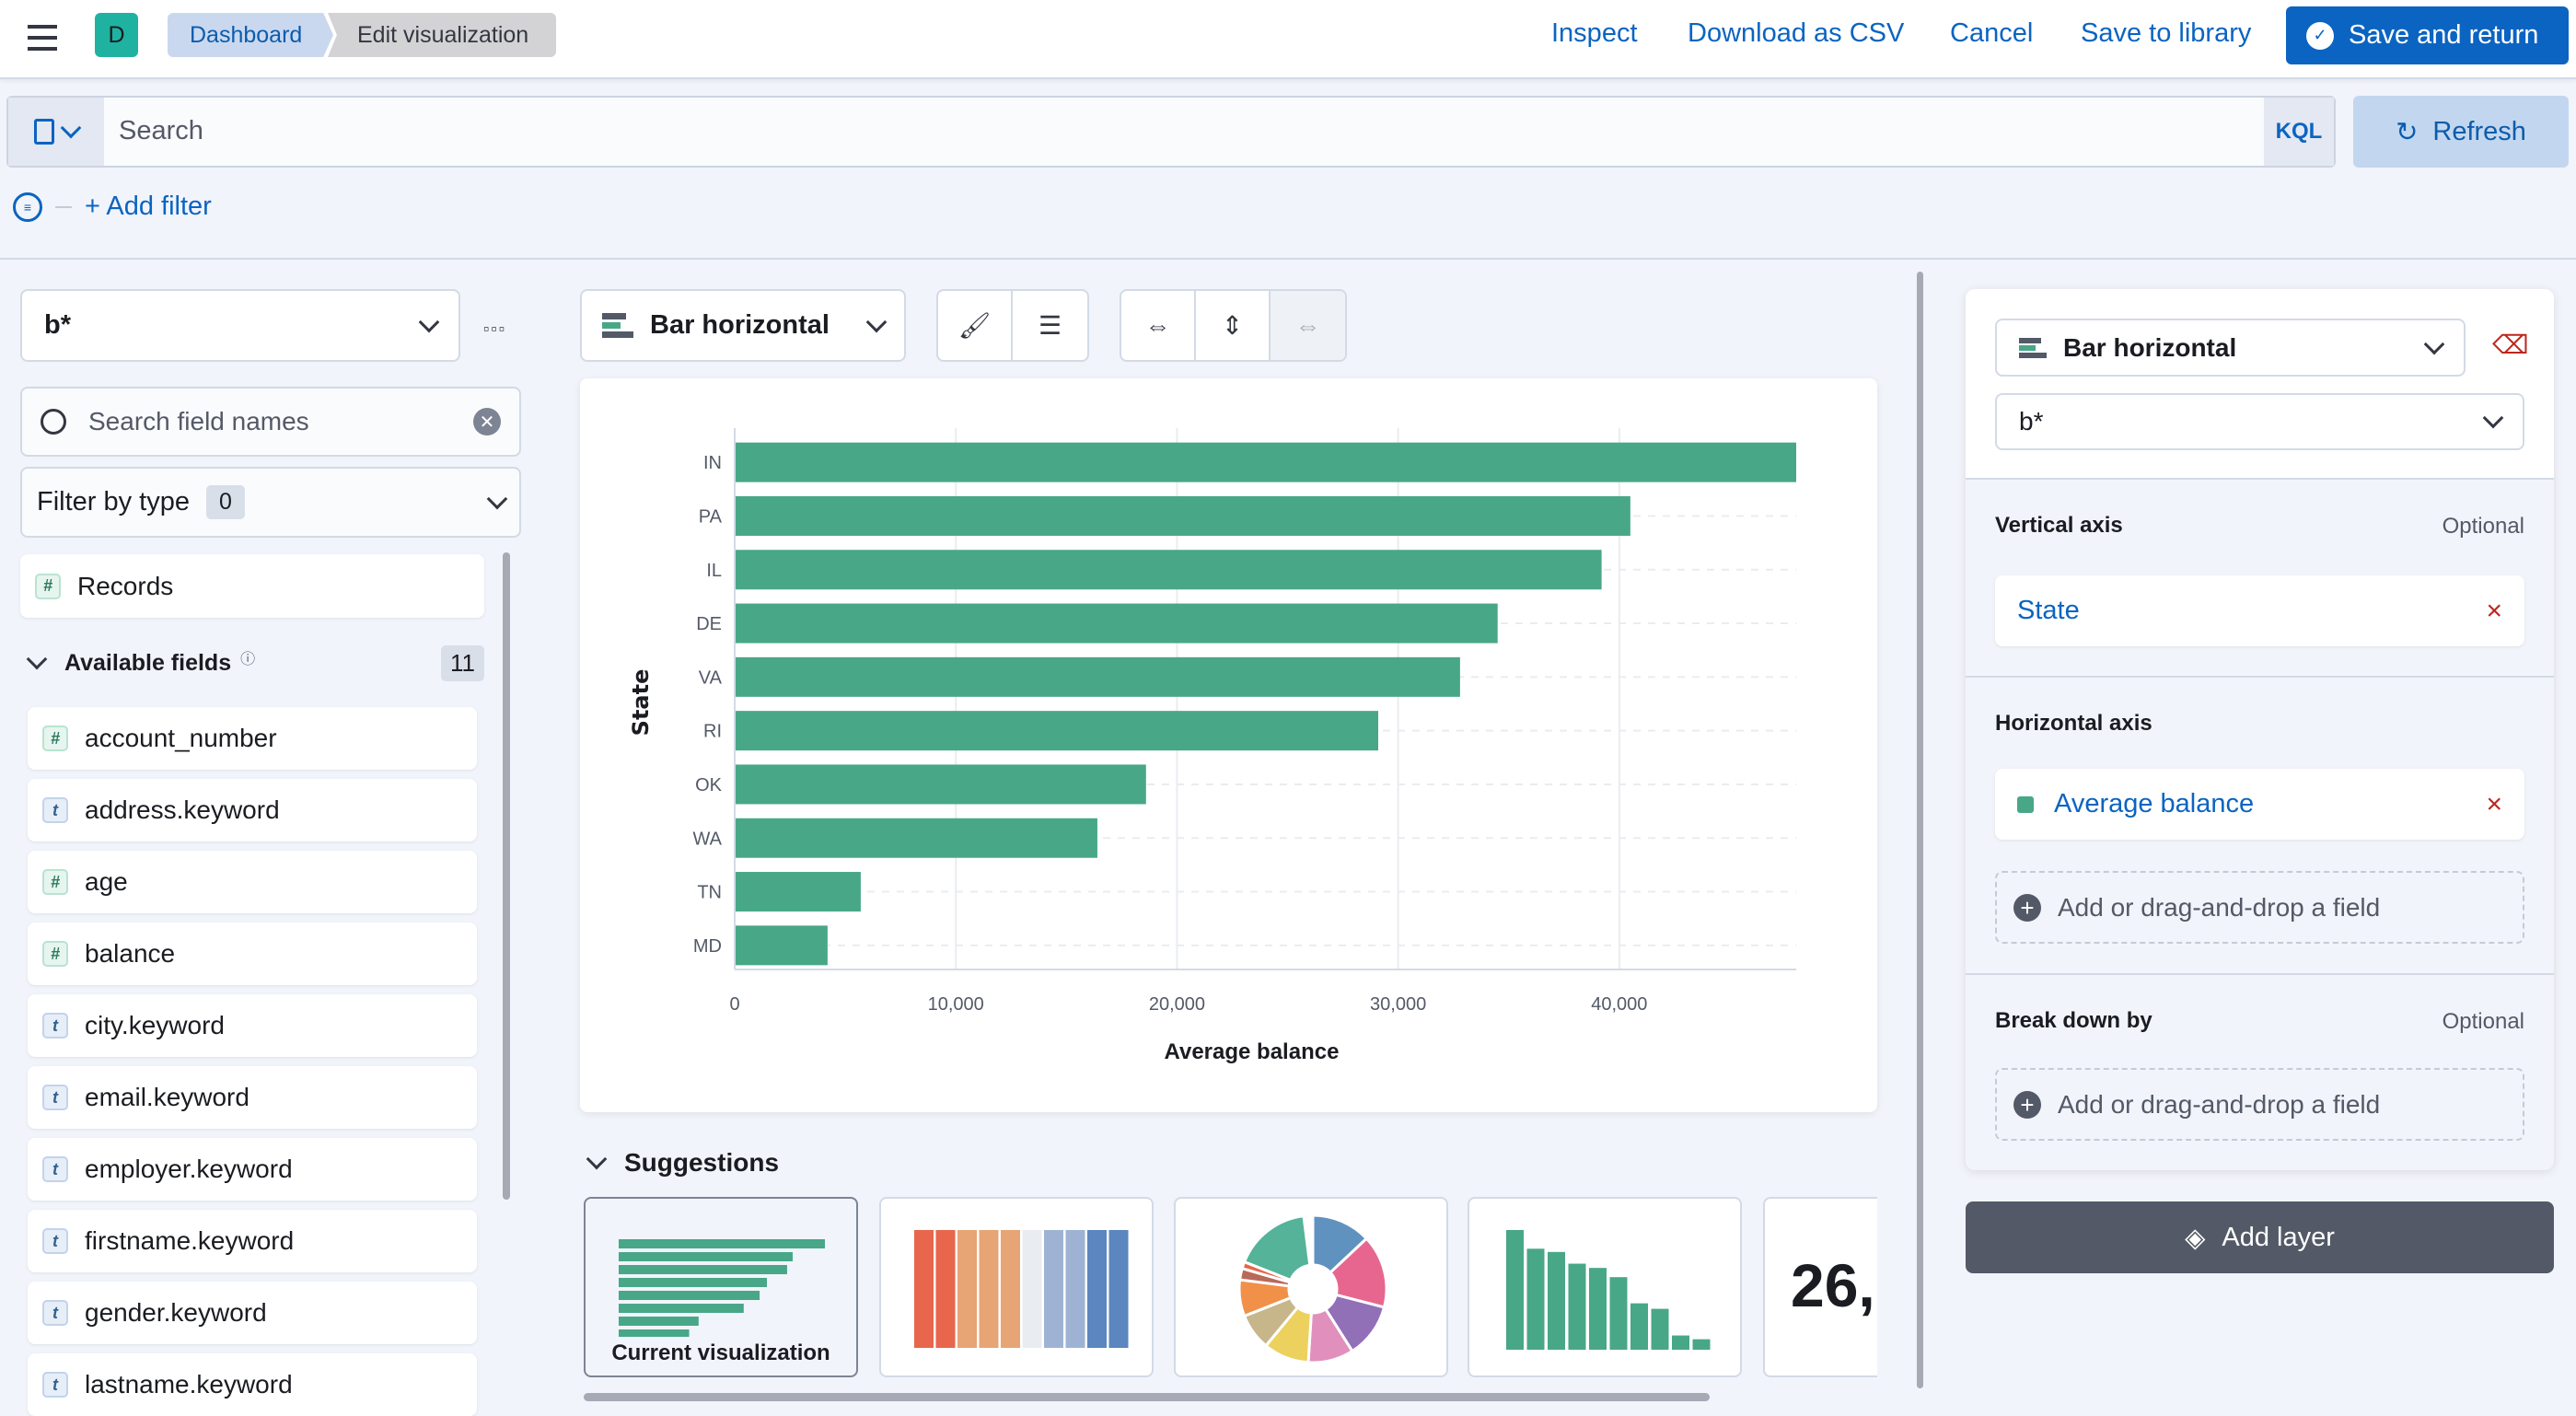  Describe the element at coordinates (2259, 907) in the screenshot. I see `add-horizontal-field-button: + Add or drag-and-drop a field` at that location.